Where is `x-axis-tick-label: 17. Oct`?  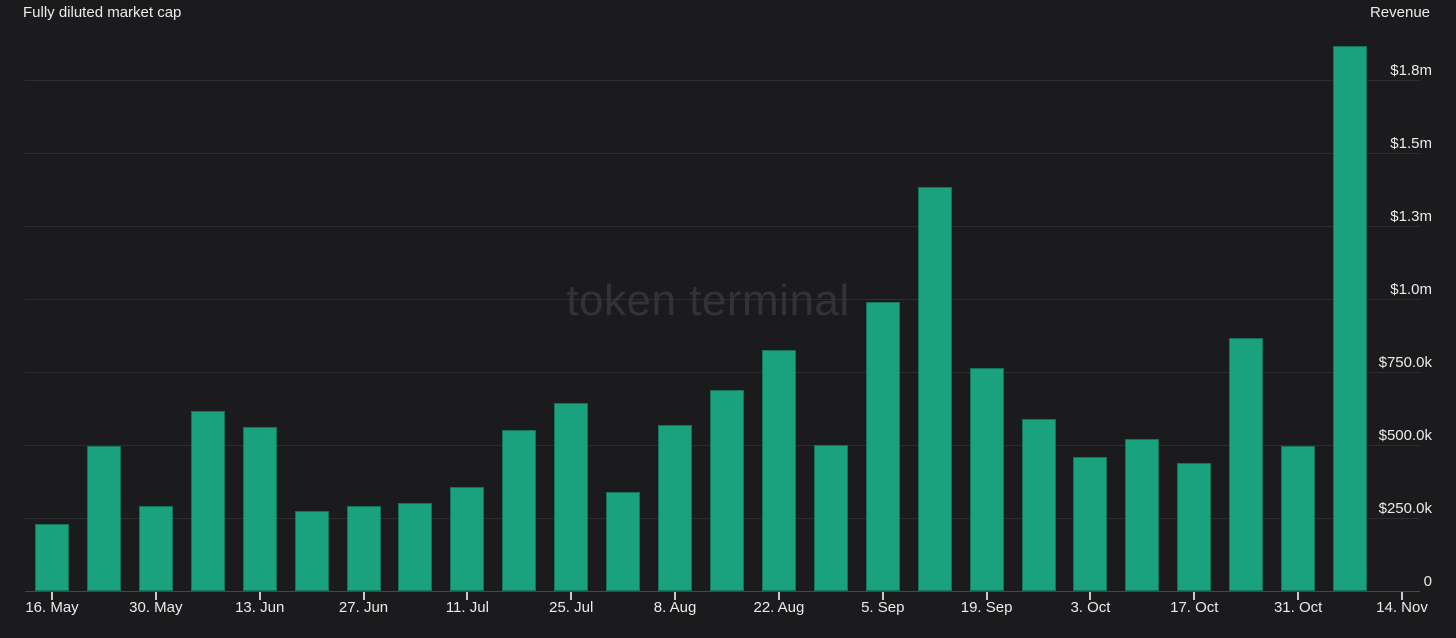 x-axis-tick-label: 17. Oct is located at coordinates (1194, 607).